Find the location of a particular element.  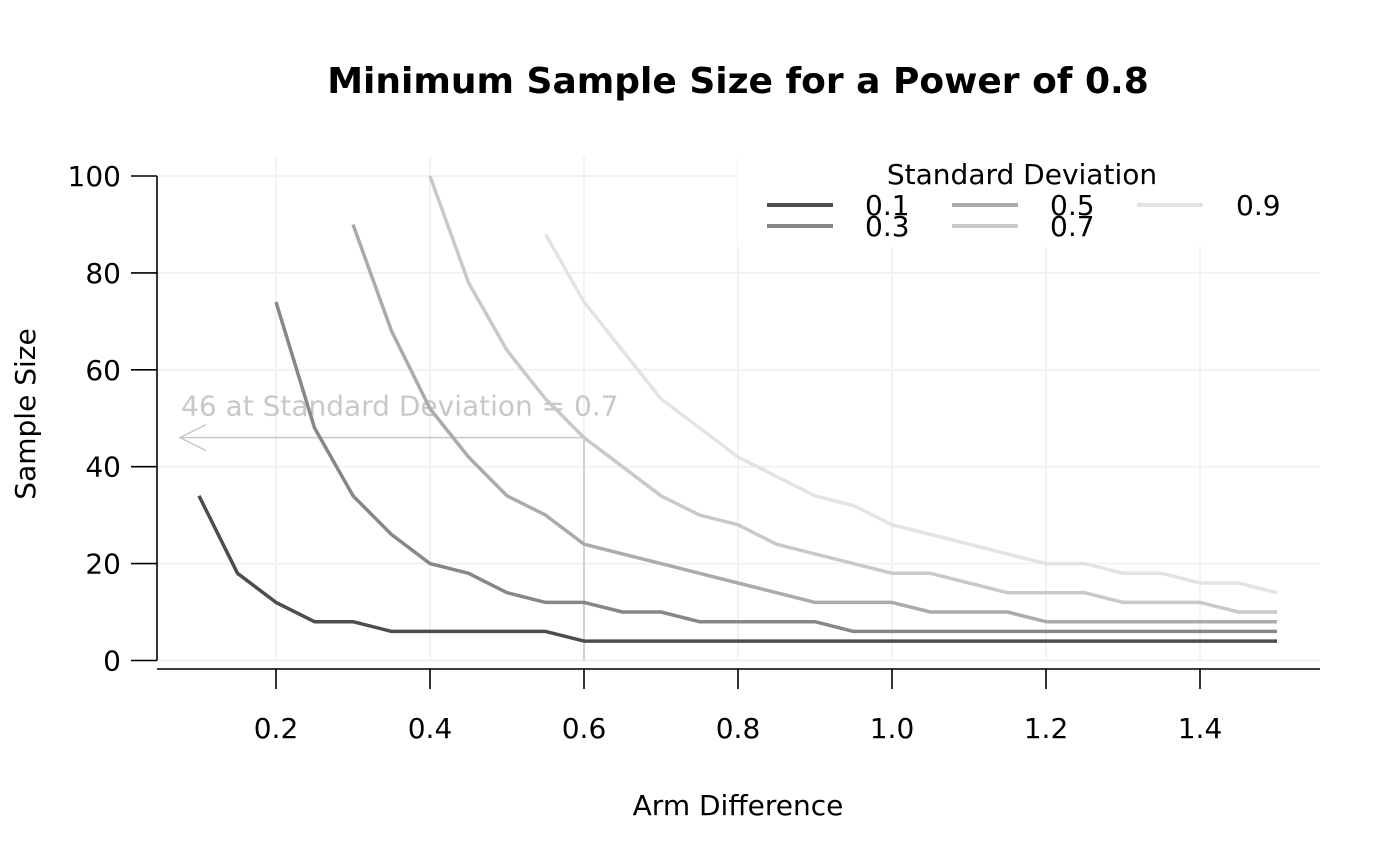

legend-title: Standard Deviation is located at coordinates (1022, 174).